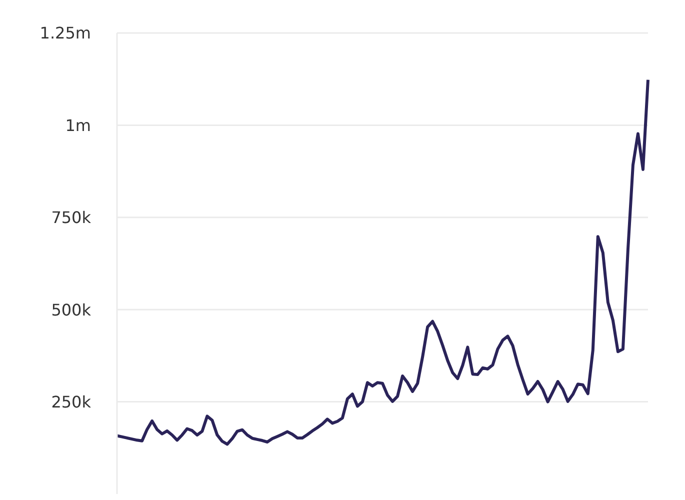 The width and height of the screenshot is (685, 500). Describe the element at coordinates (78, 125) in the screenshot. I see `y-tick-label: 1m` at that location.